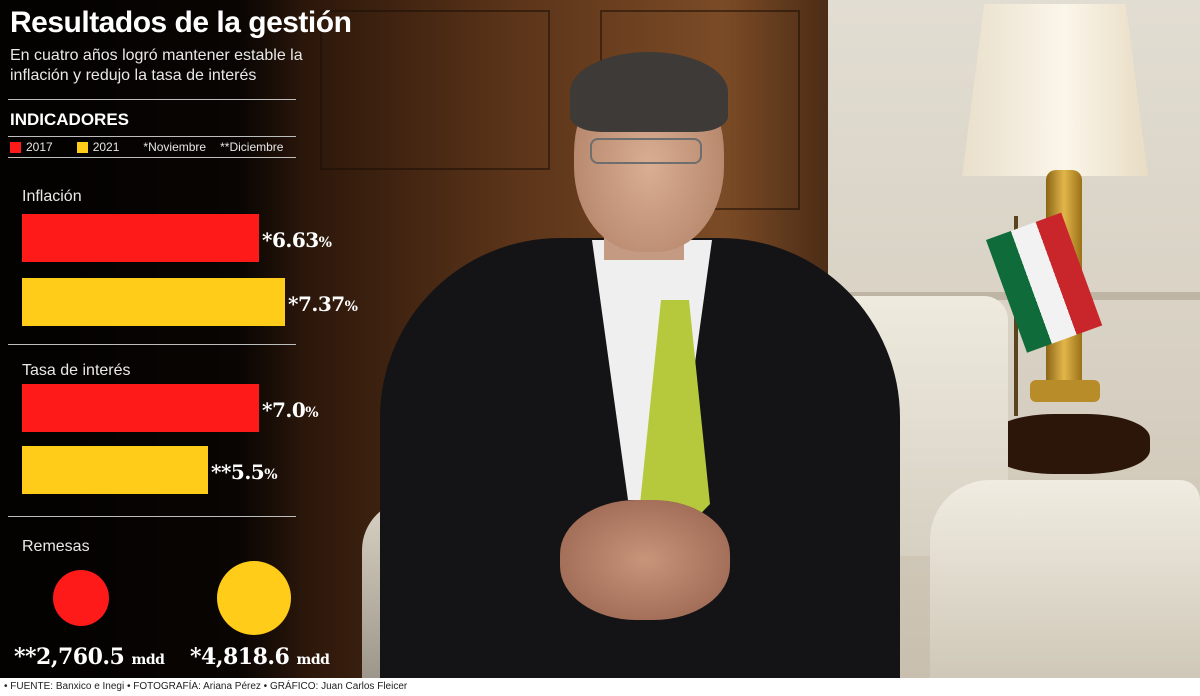  Describe the element at coordinates (290, 410) in the screenshot. I see `value-interest-2017: *7.0%` at that location.